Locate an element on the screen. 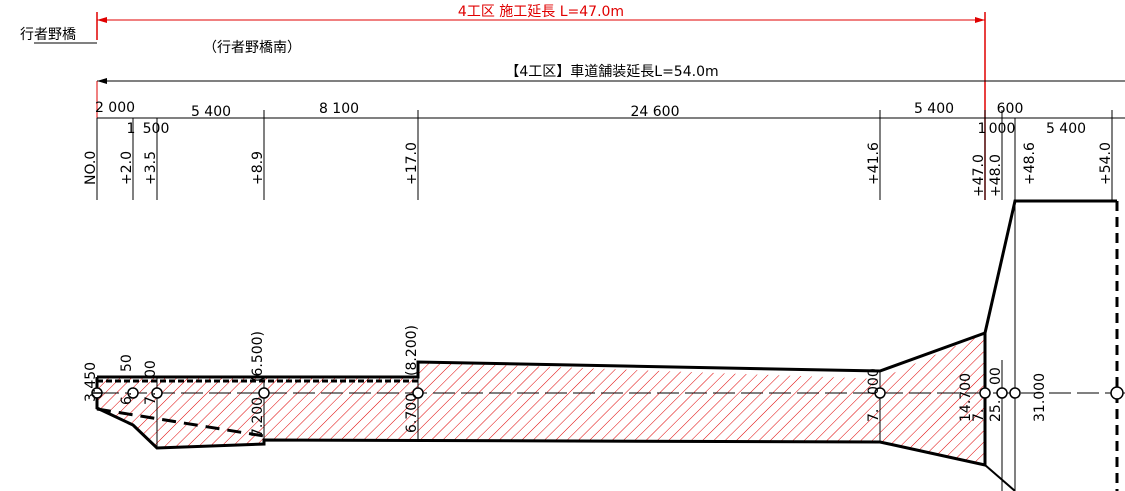  station-17-0: +17.0 is located at coordinates (412, 163).